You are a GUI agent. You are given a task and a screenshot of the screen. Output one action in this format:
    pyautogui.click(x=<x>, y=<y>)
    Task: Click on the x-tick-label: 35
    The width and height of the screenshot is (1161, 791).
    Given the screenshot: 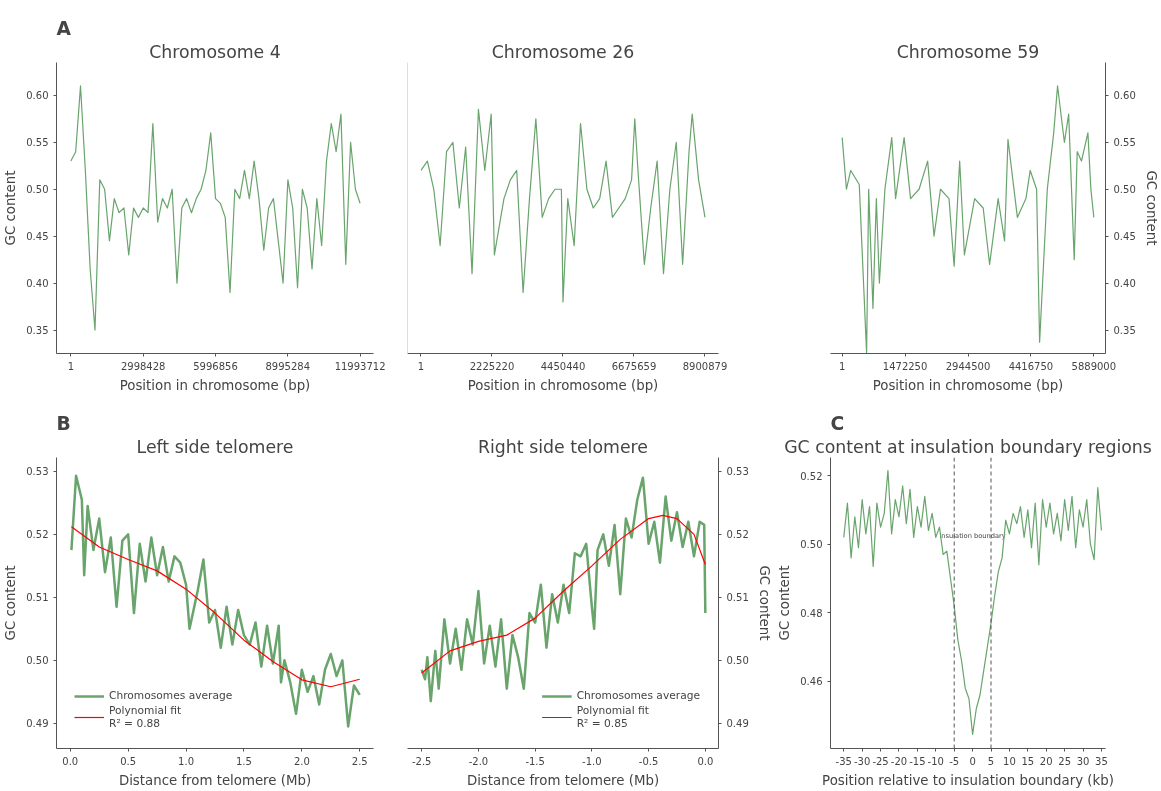 What is the action you would take?
    pyautogui.click(x=1101, y=761)
    